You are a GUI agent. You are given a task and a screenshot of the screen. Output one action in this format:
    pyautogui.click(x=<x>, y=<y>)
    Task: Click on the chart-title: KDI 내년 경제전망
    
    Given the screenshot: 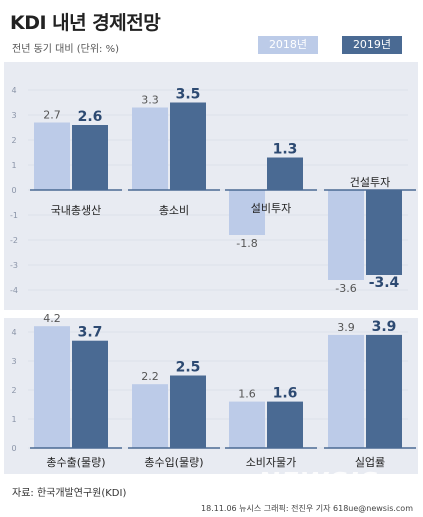 What is the action you would take?
    pyautogui.click(x=85, y=23)
    